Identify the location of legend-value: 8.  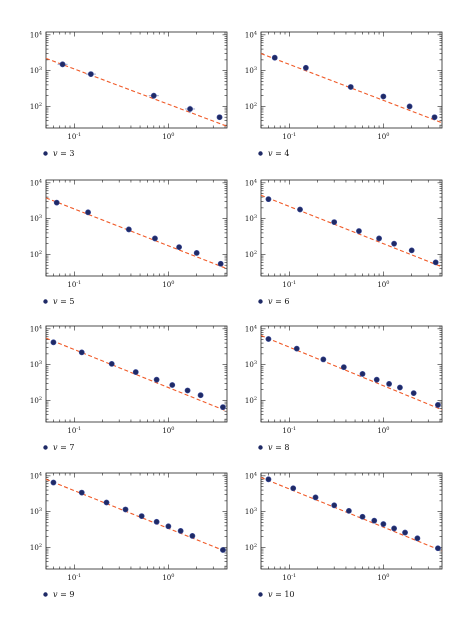
(286, 447).